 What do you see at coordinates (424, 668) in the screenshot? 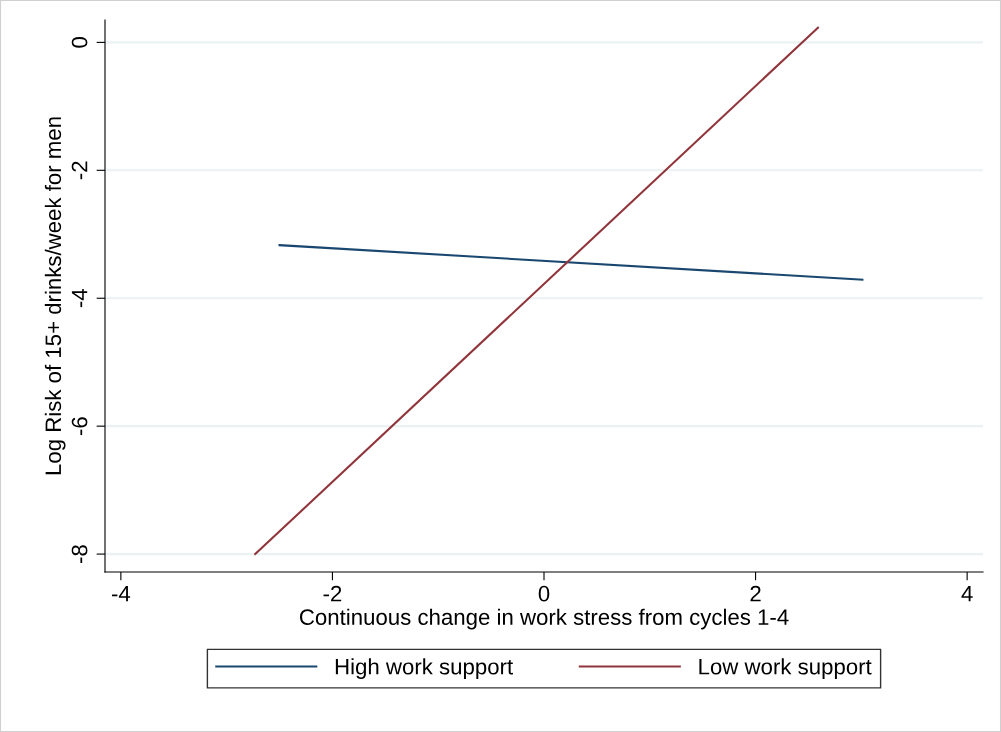
I see `legend-label: High work support` at bounding box center [424, 668].